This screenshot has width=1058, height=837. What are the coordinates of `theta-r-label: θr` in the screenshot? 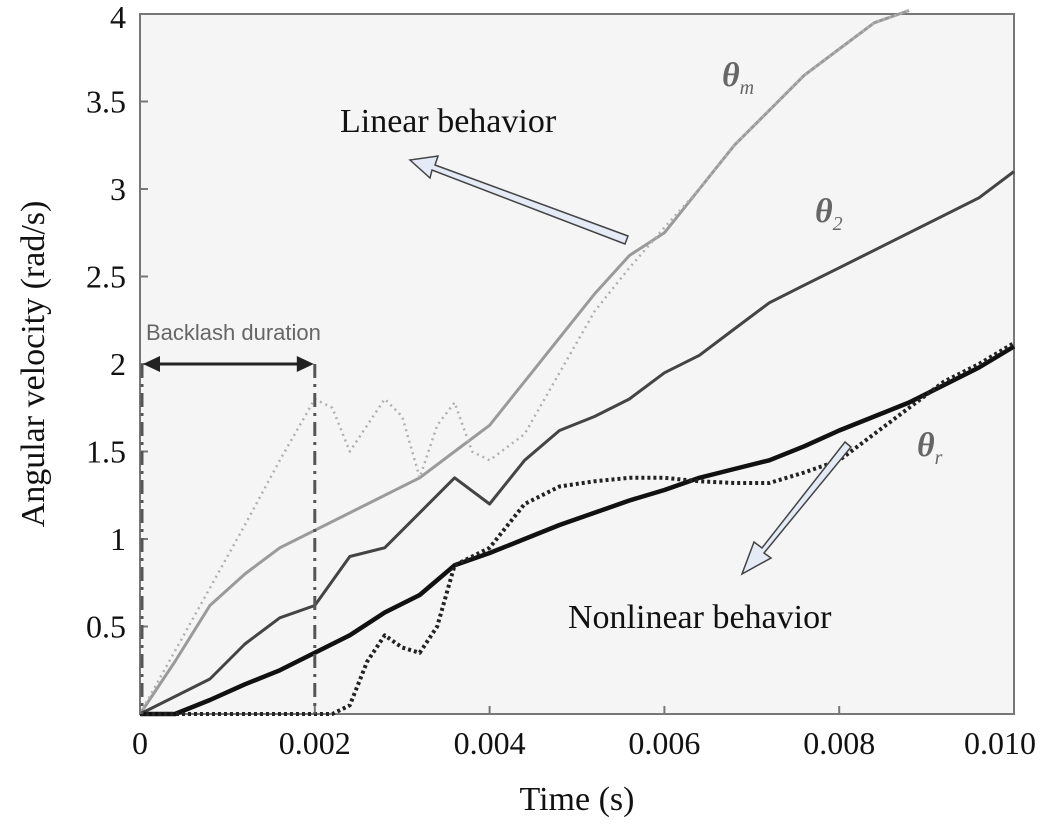 It's located at (930, 448).